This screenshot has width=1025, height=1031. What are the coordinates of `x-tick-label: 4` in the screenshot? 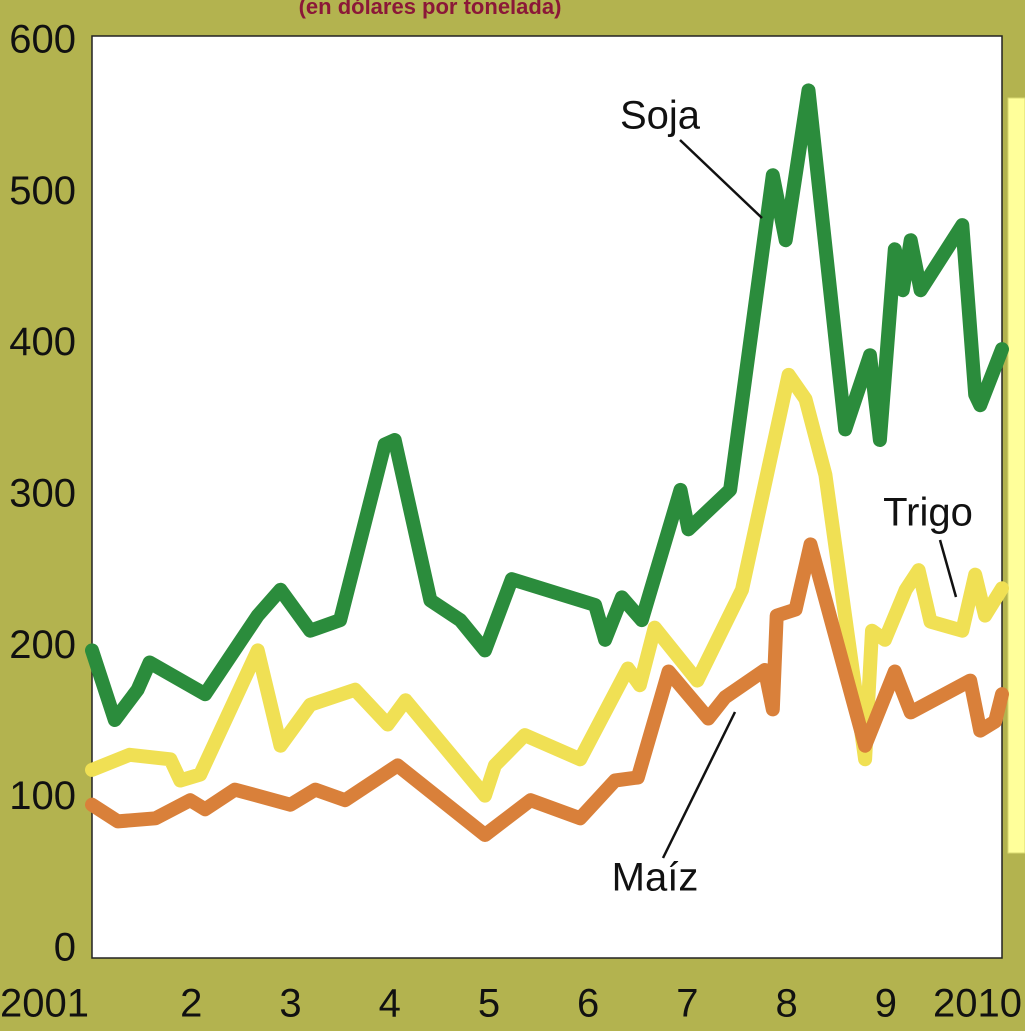 It's located at (390, 1004).